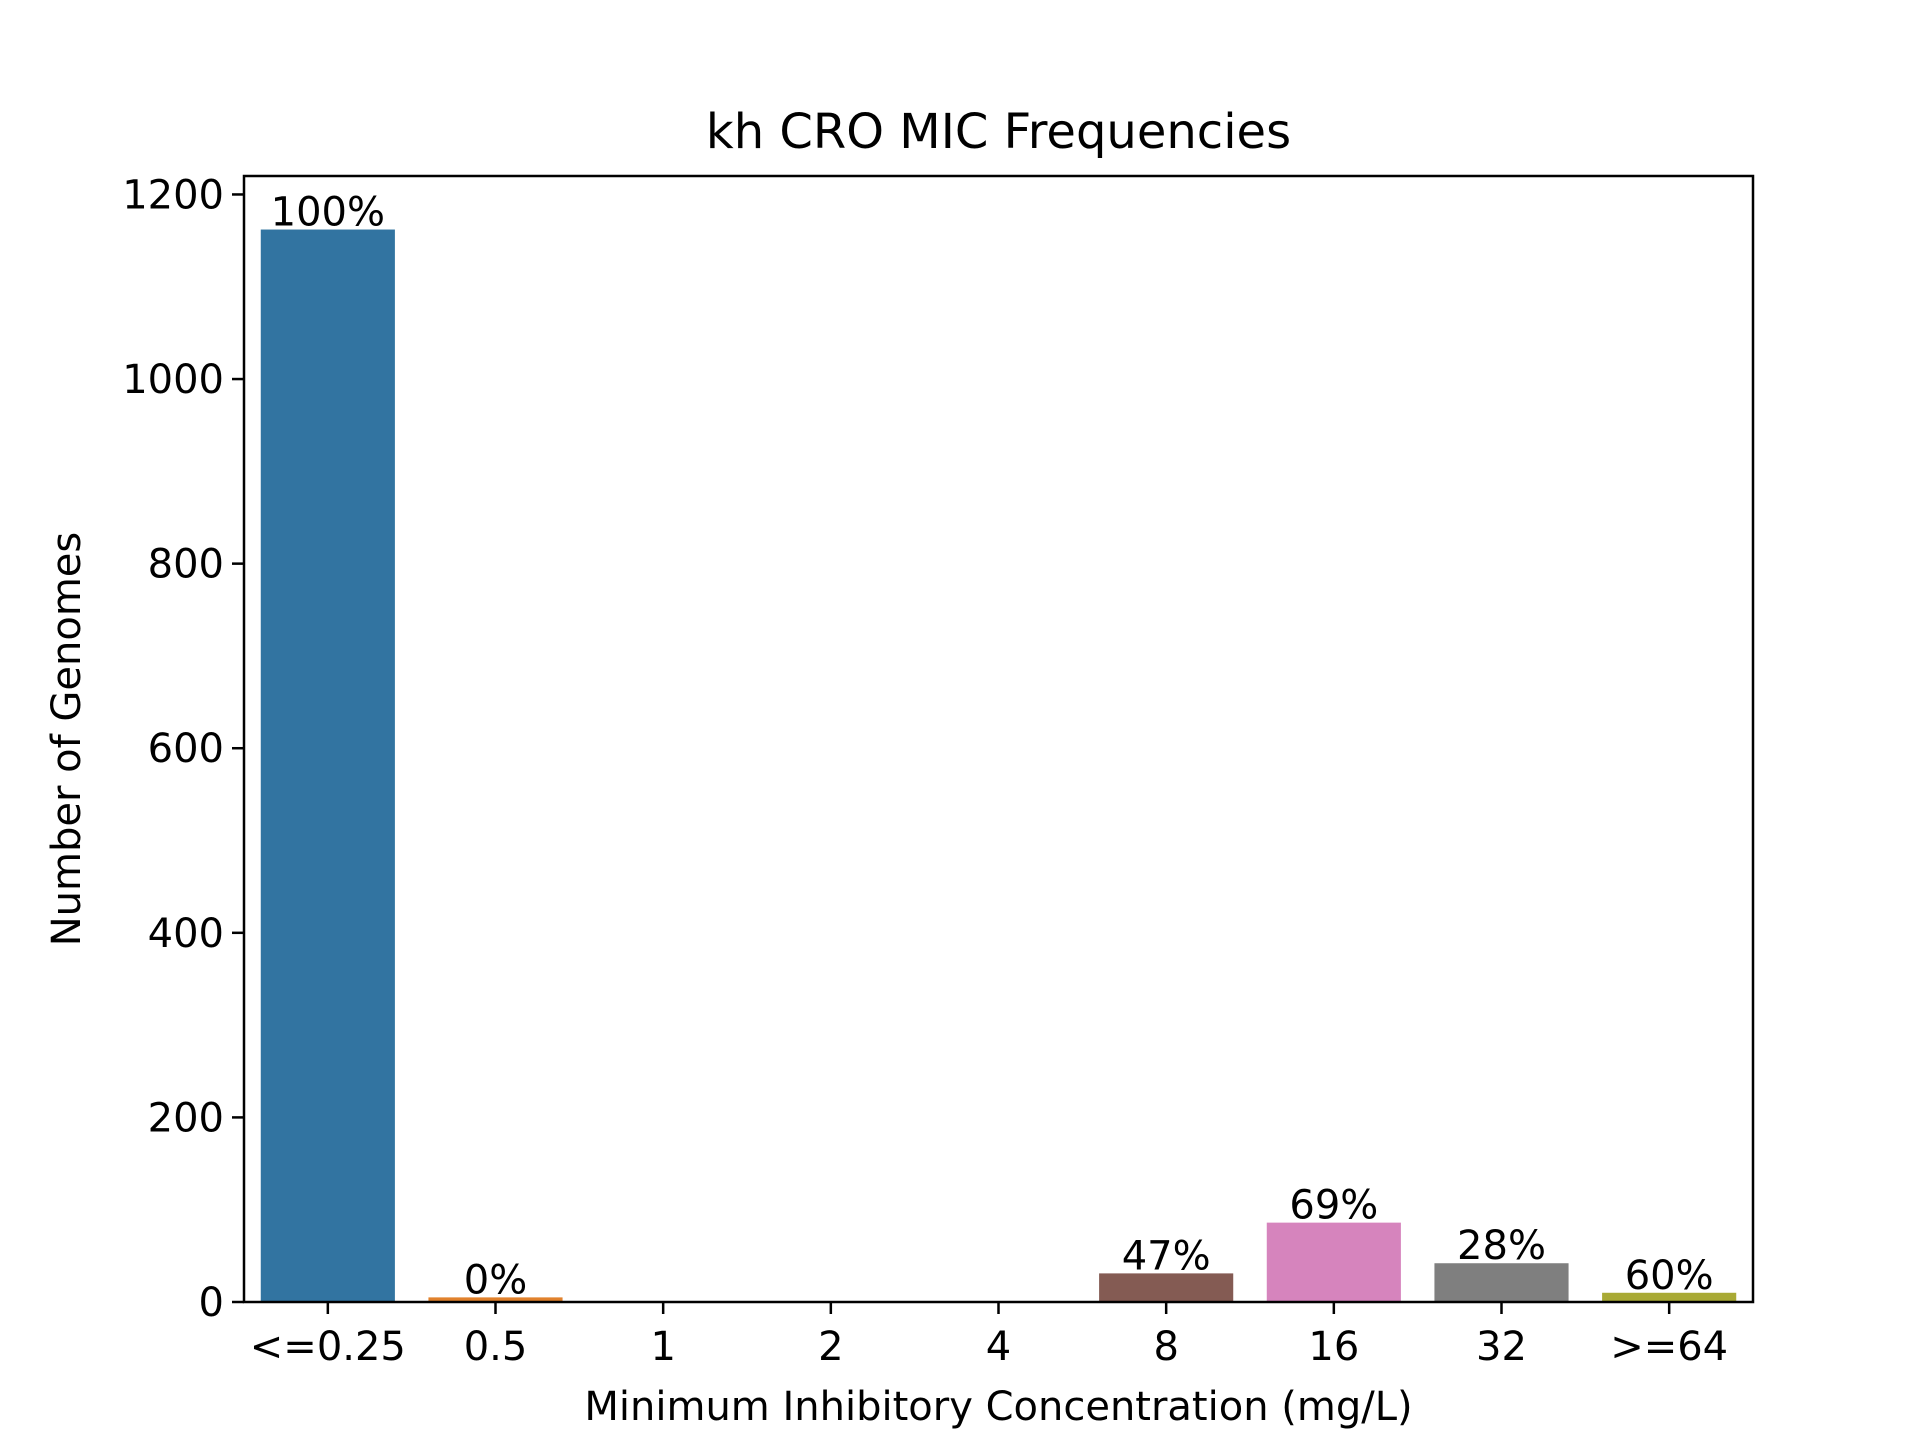  What do you see at coordinates (1669, 1276) in the screenshot?
I see `bar-value-label: 60%` at bounding box center [1669, 1276].